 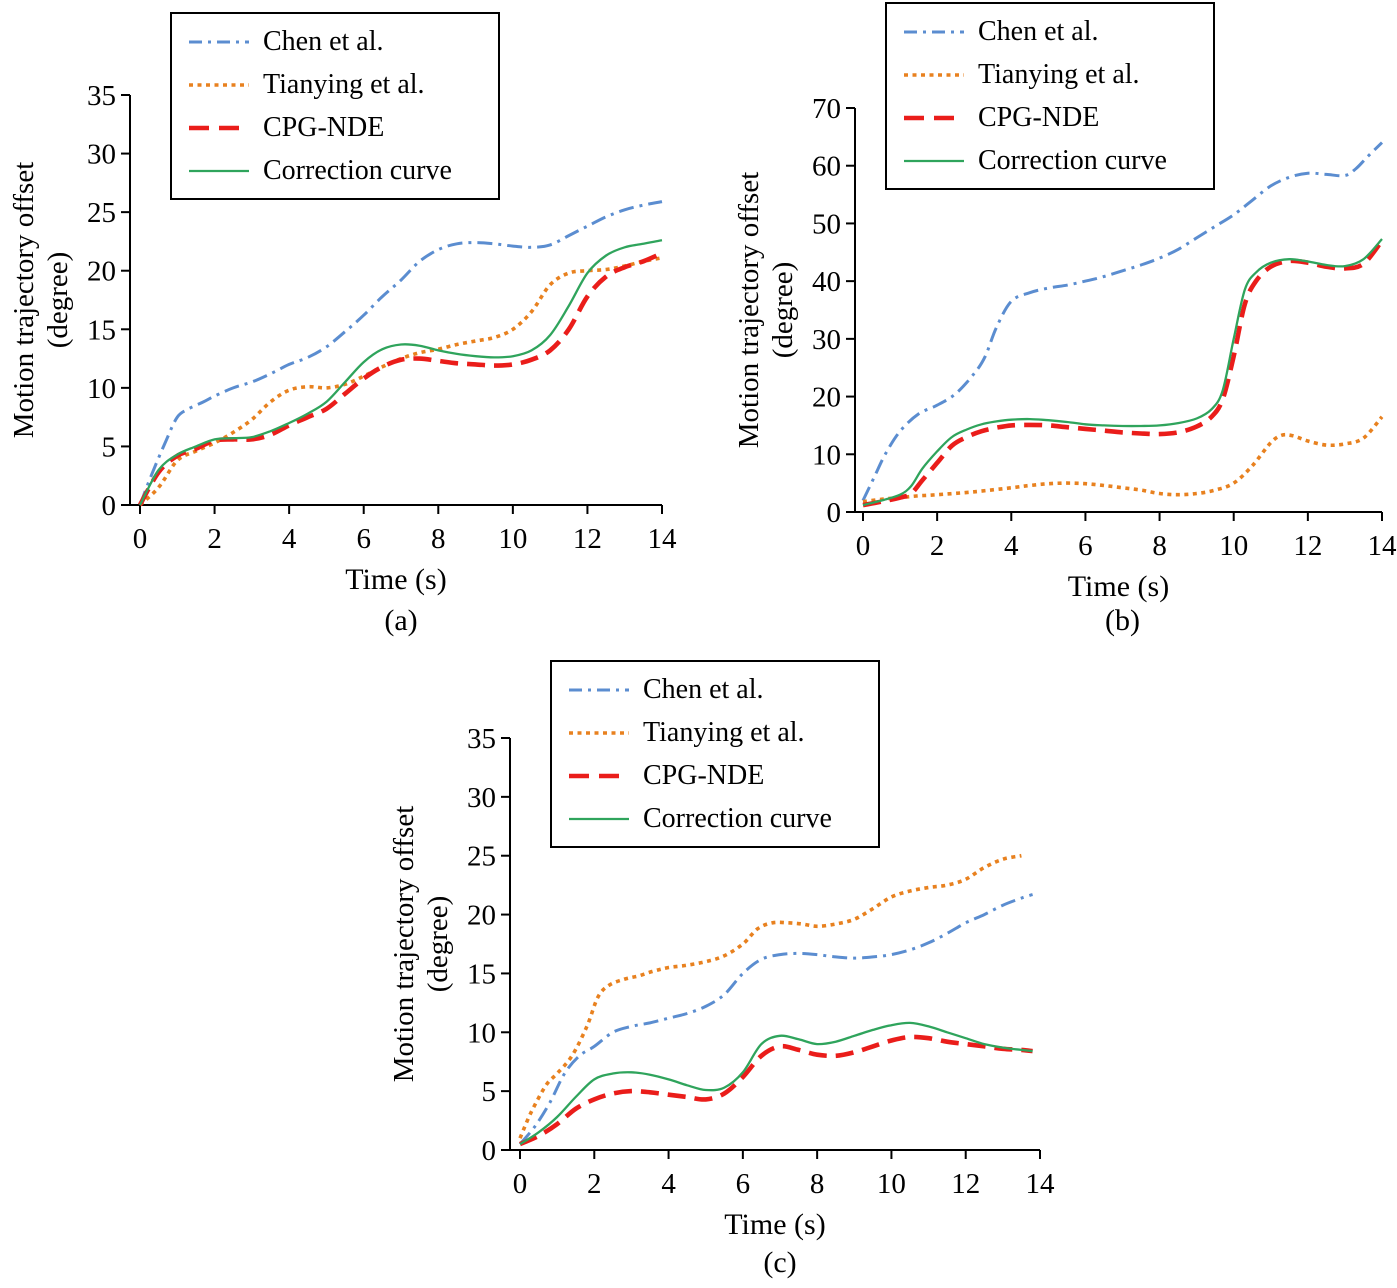 I want to click on svg-text: 50, so click(x=826, y=224).